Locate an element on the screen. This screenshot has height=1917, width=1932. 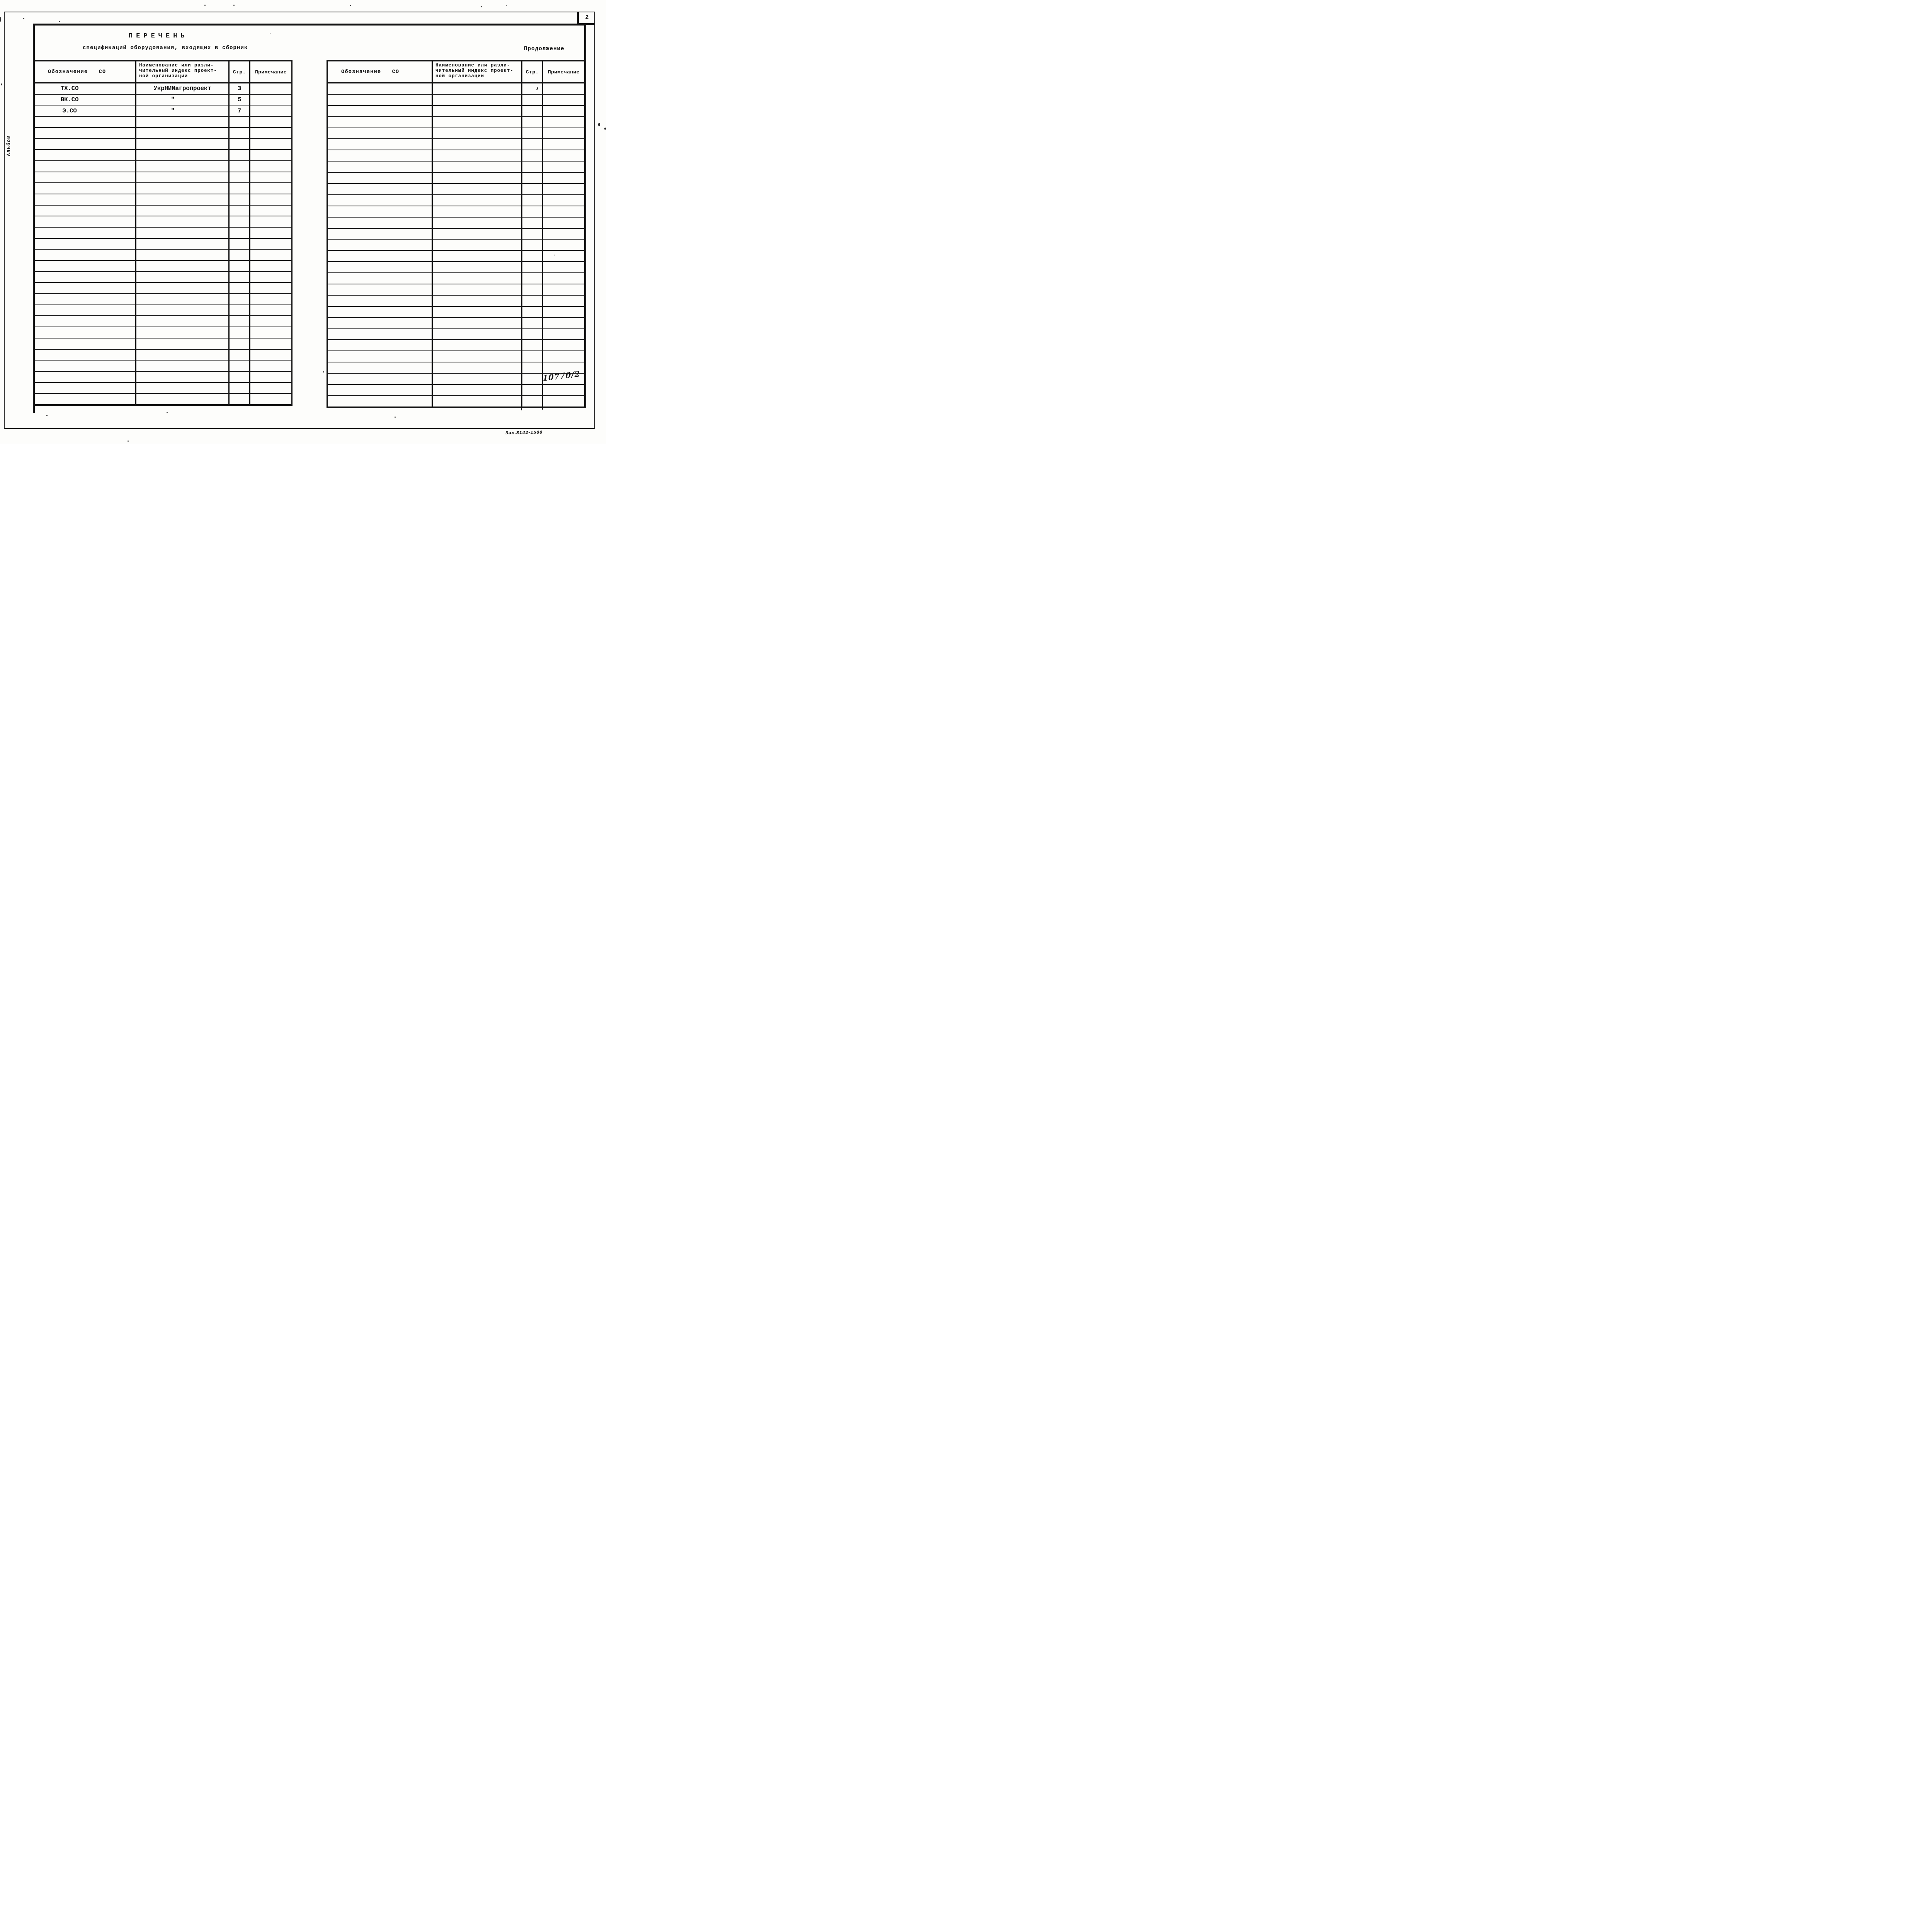
cell-page-text: 7 is located at coordinates (239, 111).